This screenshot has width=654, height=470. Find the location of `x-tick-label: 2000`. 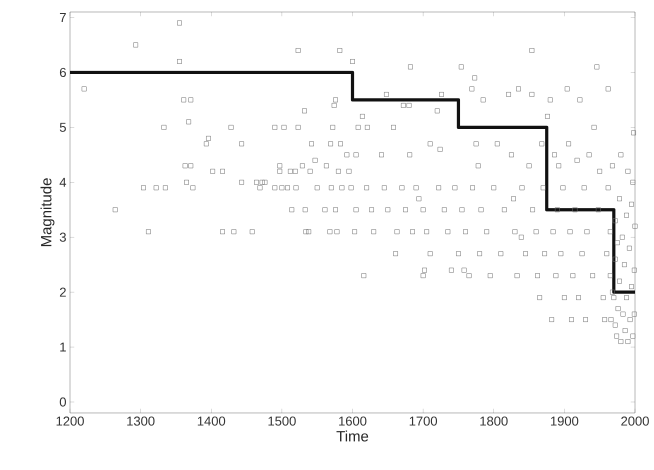

x-tick-label: 2000 is located at coordinates (635, 421).